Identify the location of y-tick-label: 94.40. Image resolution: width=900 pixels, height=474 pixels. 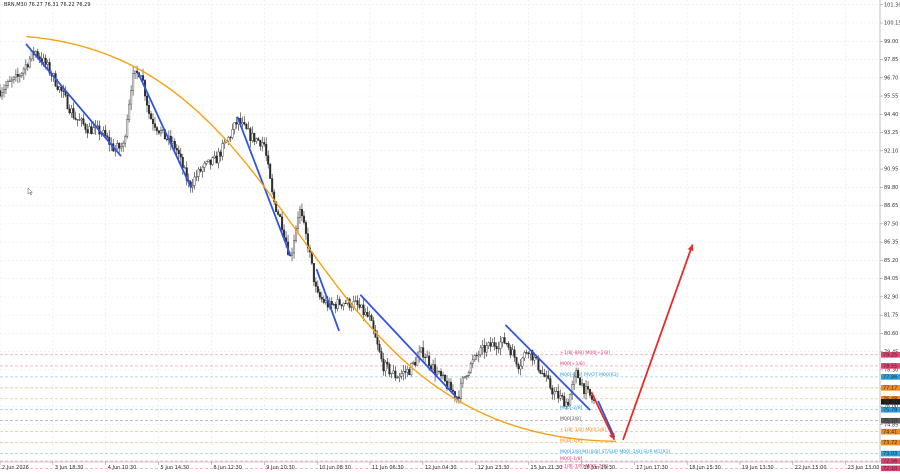
(891, 115).